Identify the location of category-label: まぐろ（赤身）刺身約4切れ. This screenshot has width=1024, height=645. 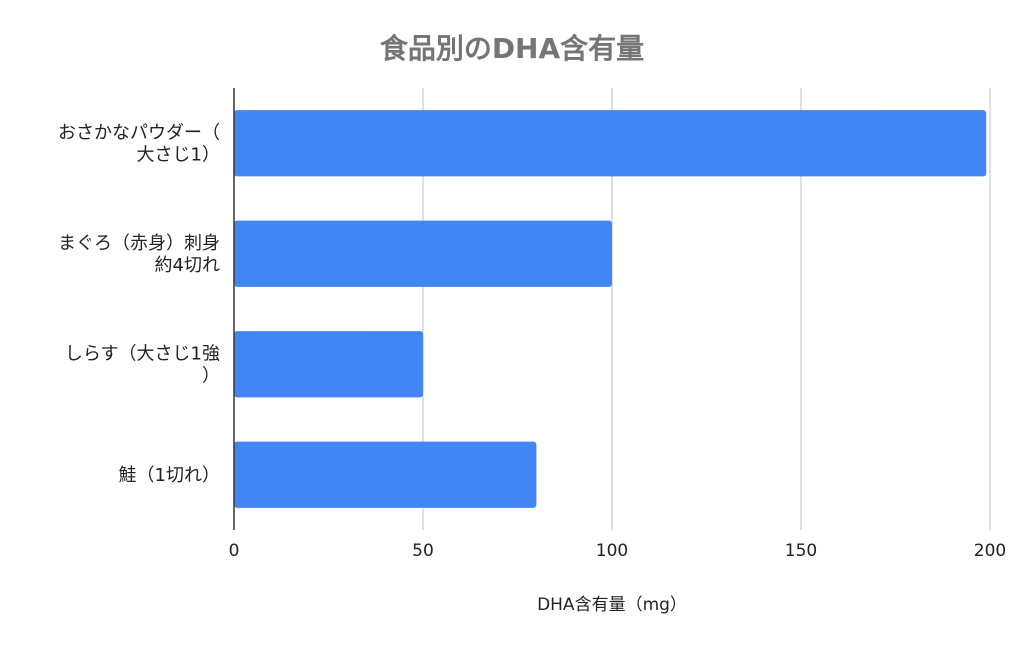
(139, 254).